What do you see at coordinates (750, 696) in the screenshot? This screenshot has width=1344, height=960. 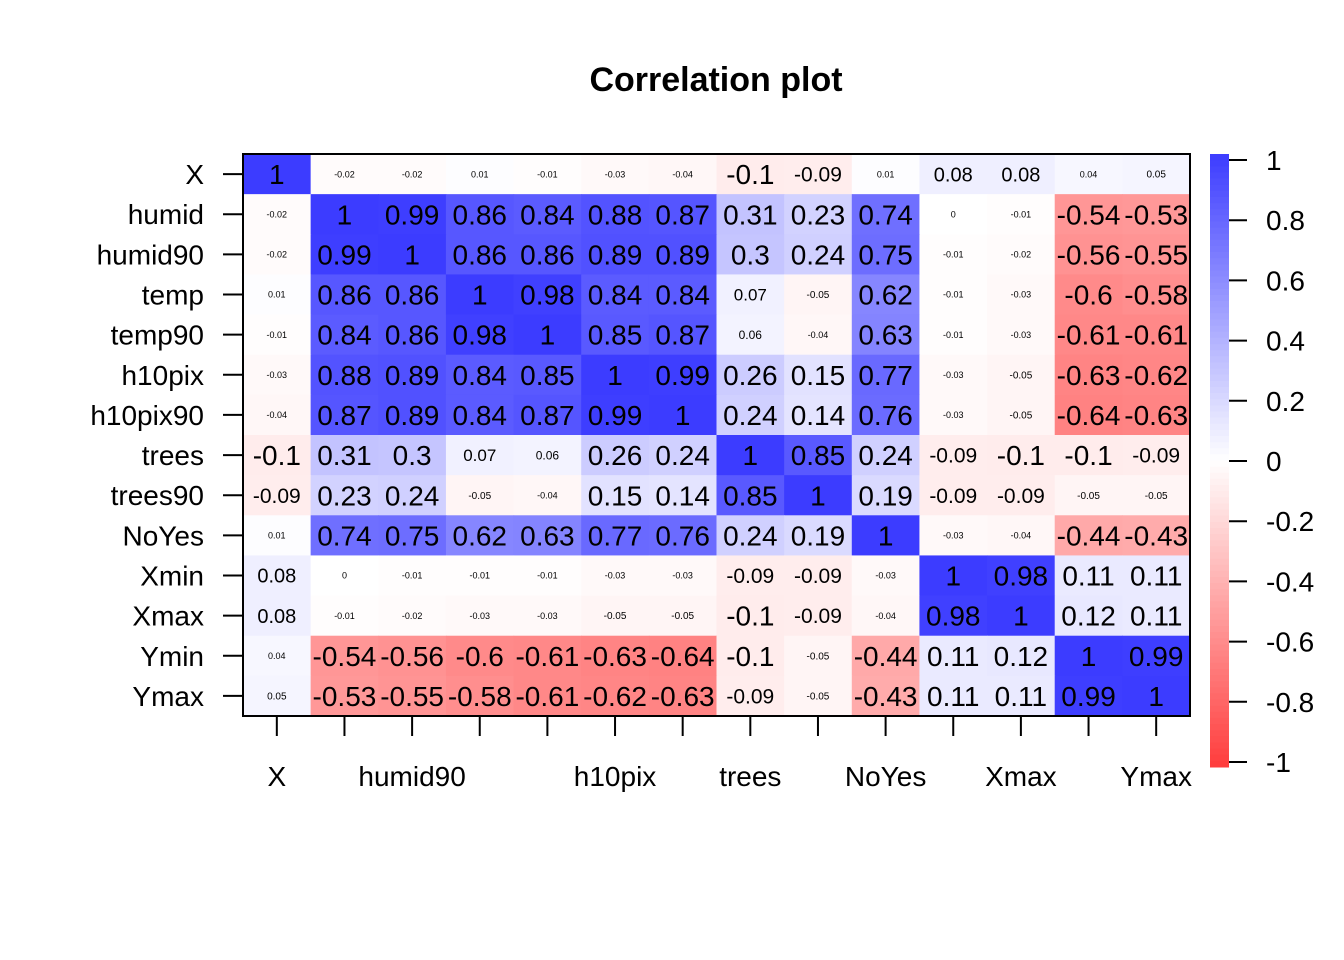 I see `heatmap-cell-label: -0.09` at bounding box center [750, 696].